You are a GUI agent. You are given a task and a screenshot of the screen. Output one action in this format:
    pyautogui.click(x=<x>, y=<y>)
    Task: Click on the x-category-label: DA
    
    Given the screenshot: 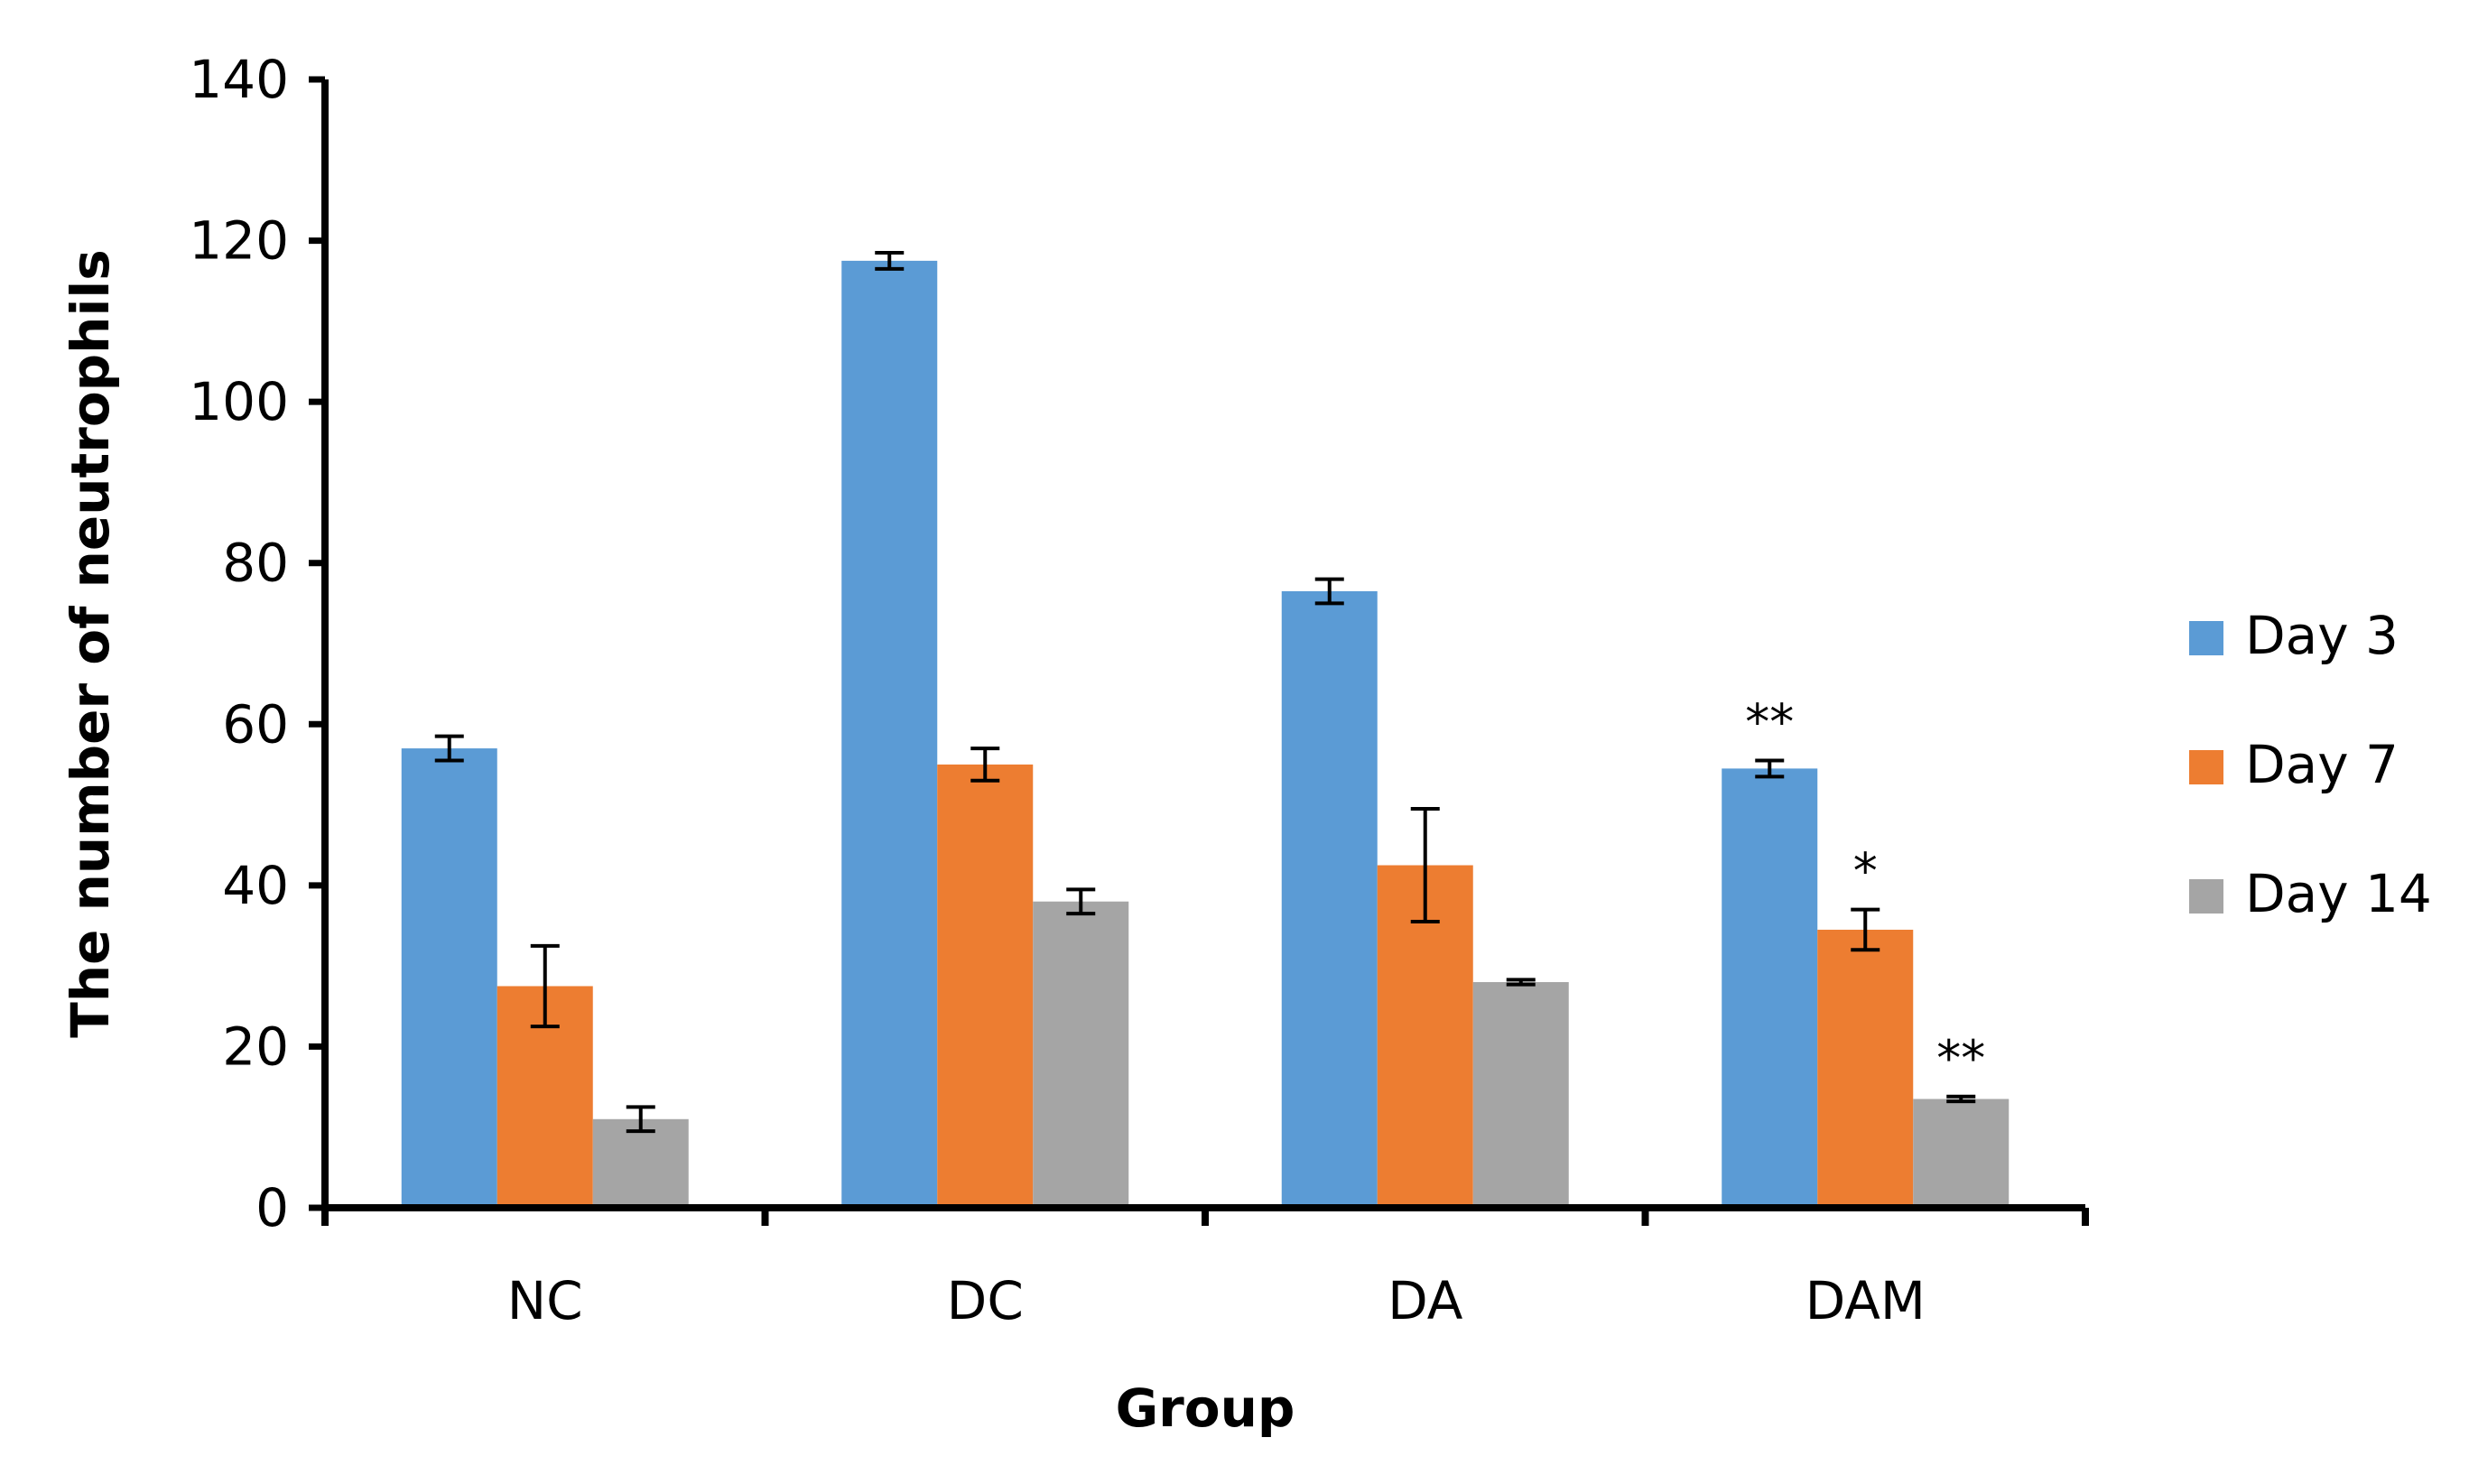 What is the action you would take?
    pyautogui.click(x=1425, y=1300)
    